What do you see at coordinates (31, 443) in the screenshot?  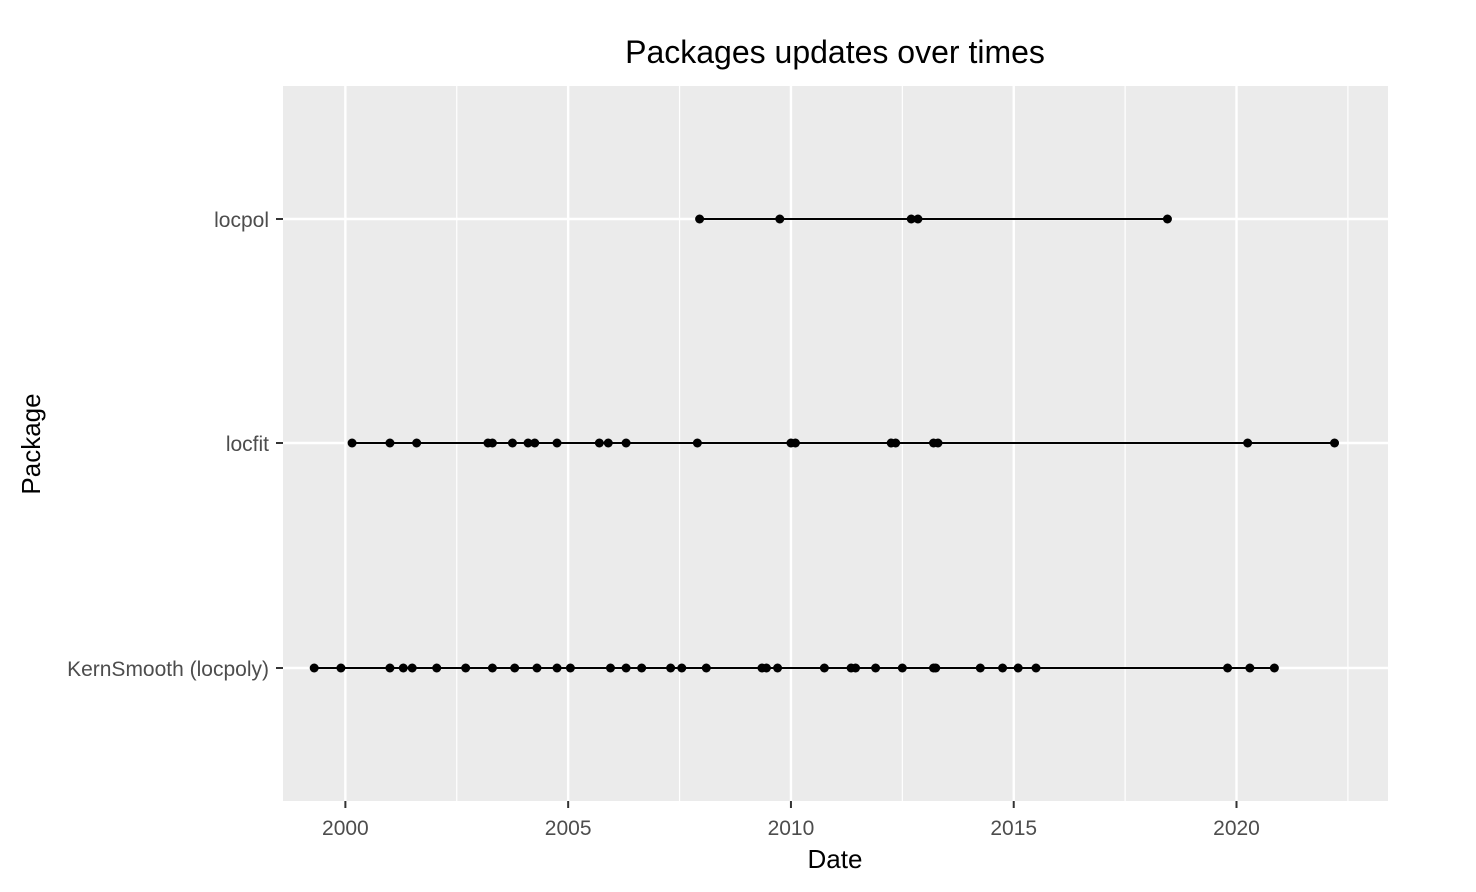 I see `y-axis-title: Package` at bounding box center [31, 443].